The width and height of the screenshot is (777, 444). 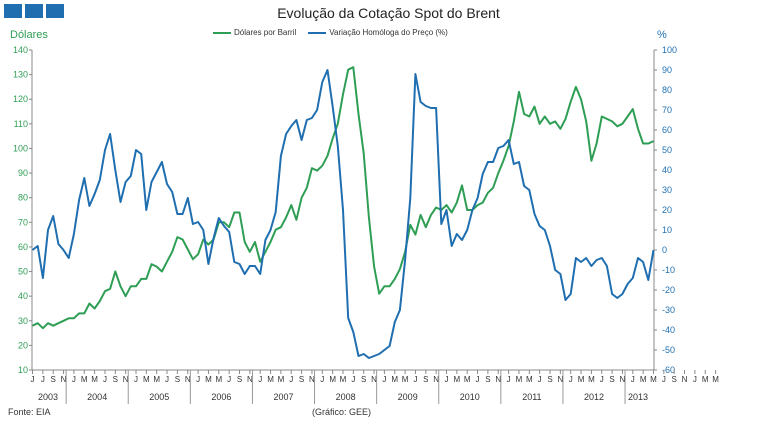 What do you see at coordinates (21, 124) in the screenshot?
I see `left-tick-label: 110` at bounding box center [21, 124].